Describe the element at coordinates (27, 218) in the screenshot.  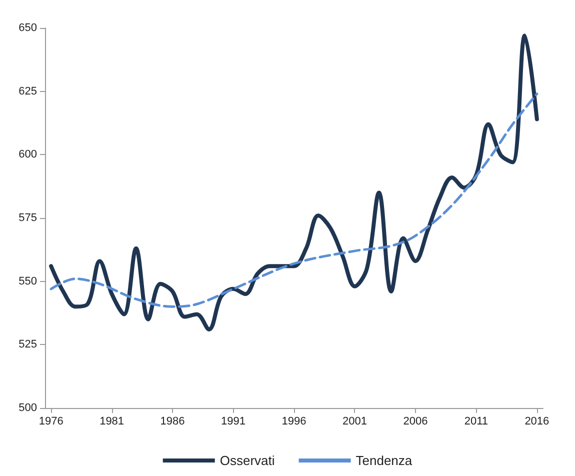
I see `y-tick-label: 575` at that location.